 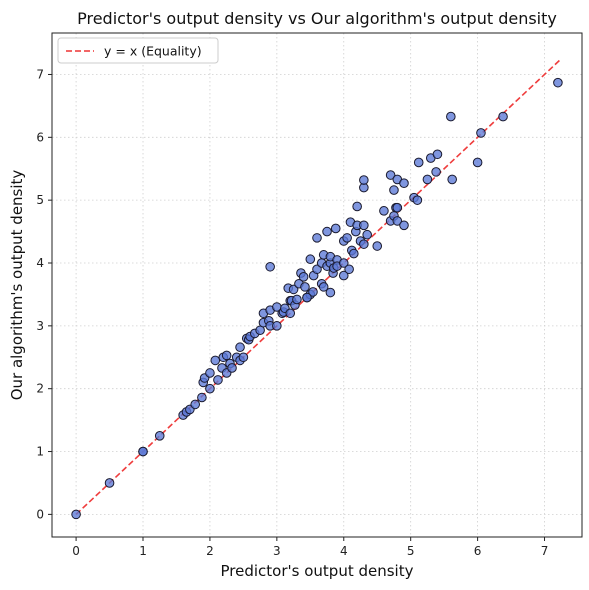 I want to click on y-tick-label: 4, so click(x=40, y=263).